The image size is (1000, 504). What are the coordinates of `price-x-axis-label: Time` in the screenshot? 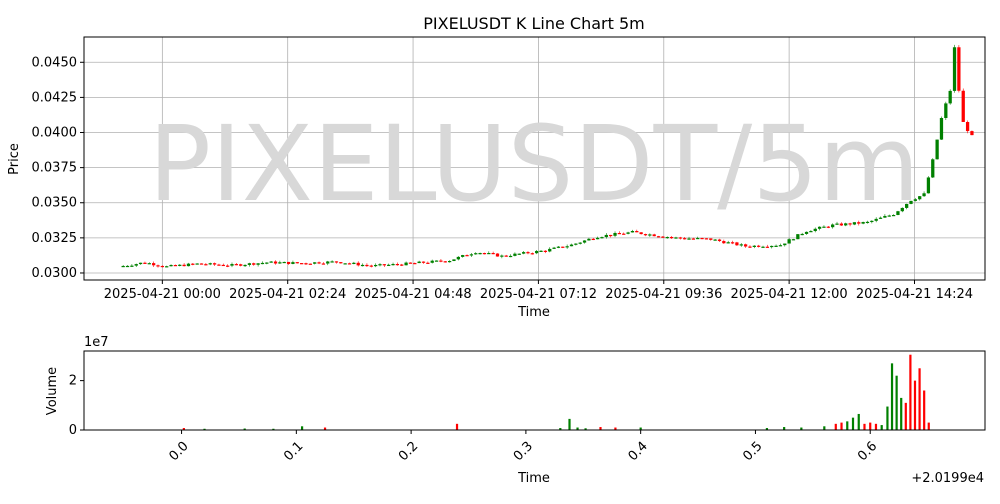 It's located at (533, 312).